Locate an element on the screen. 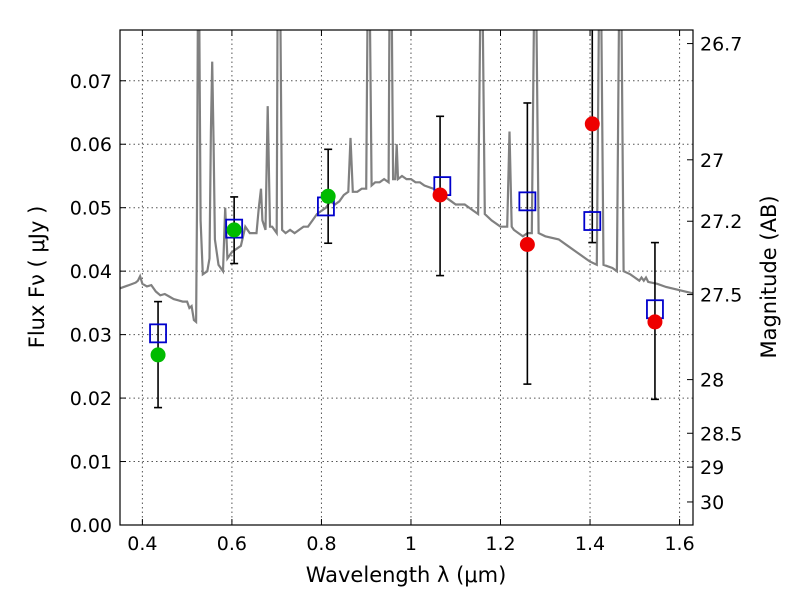 The width and height of the screenshot is (800, 600). y-tick-label: 0.05 is located at coordinates (91, 209).